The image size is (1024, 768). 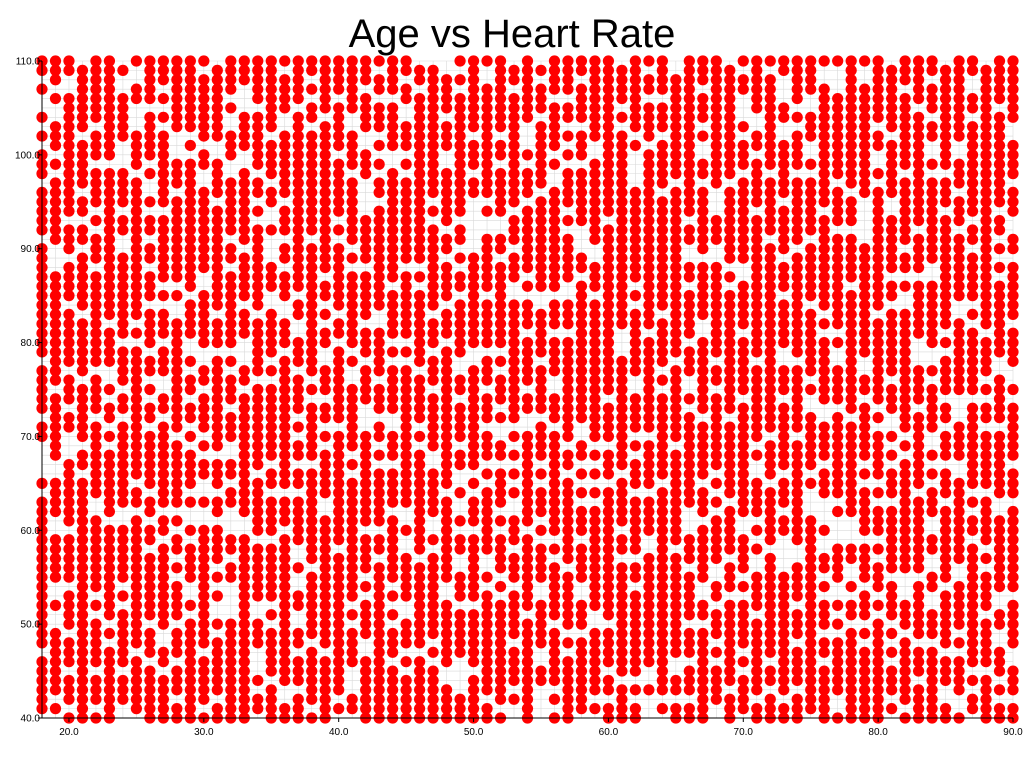 I want to click on x-tick-label: 70.0, so click(x=744, y=732).